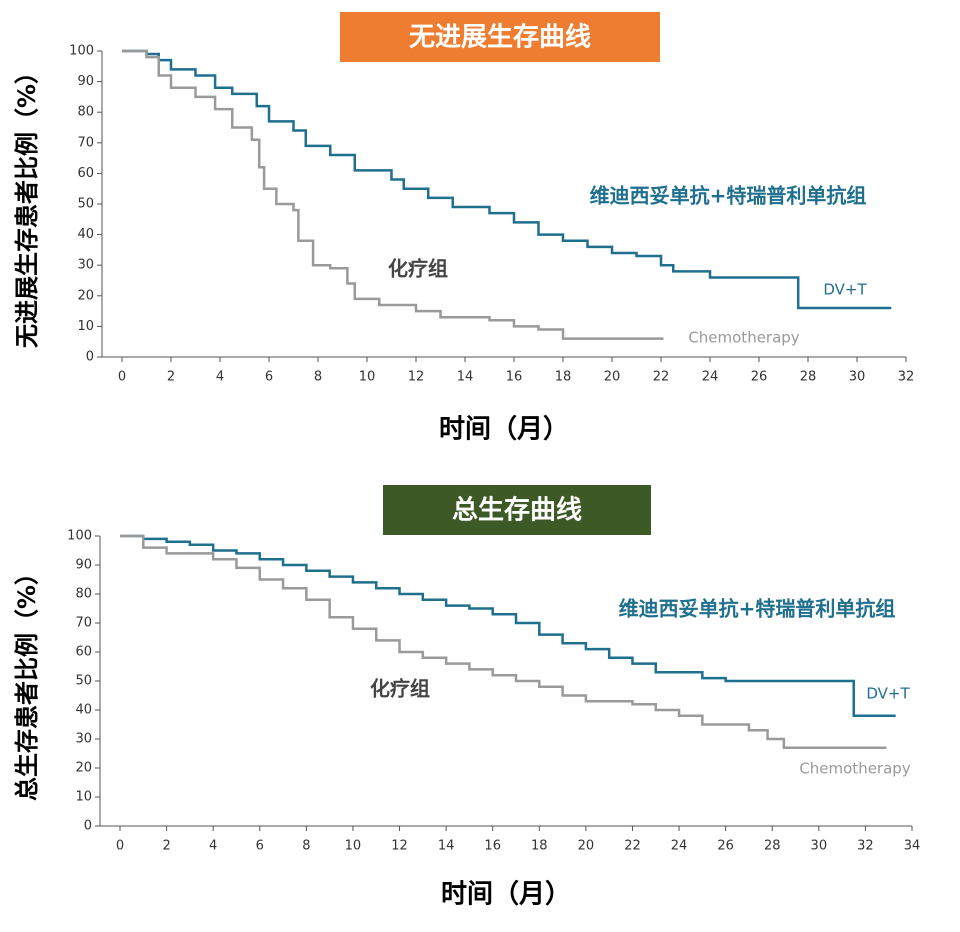 Image resolution: width=960 pixels, height=932 pixels. I want to click on chart-title: 无进展生存曲线, so click(500, 38).